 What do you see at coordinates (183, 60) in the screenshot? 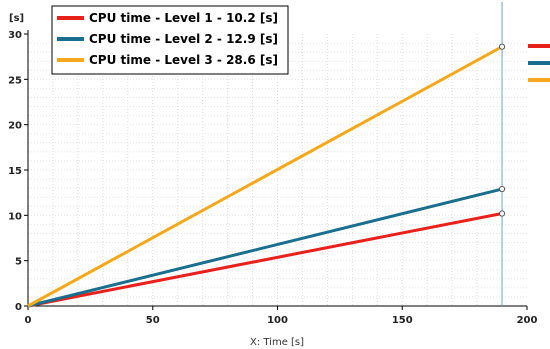
I see `legend-label-3: CPU time - Level 3 - 28.6 [s]` at bounding box center [183, 60].